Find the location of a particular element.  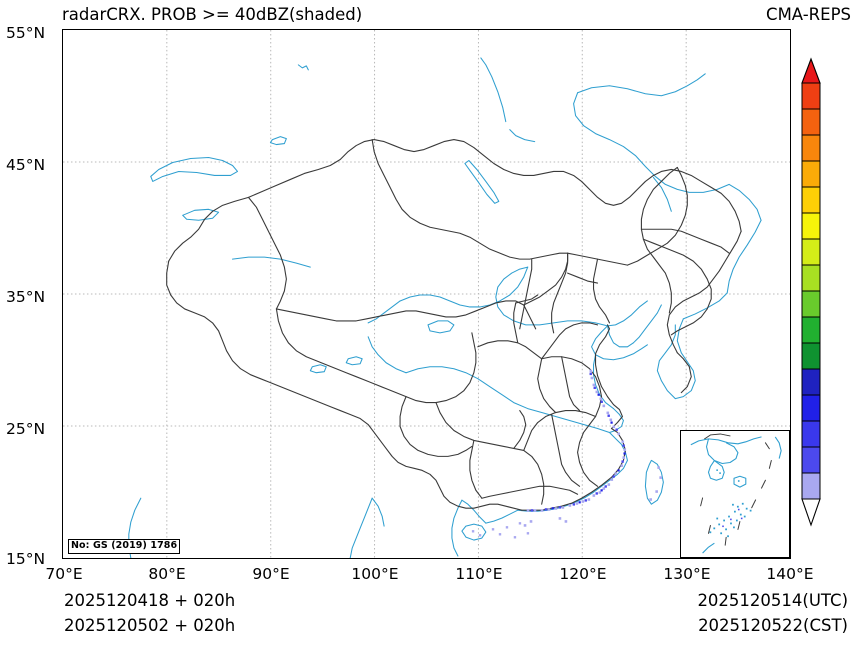

xtick-90e: 90°E is located at coordinates (271, 574).